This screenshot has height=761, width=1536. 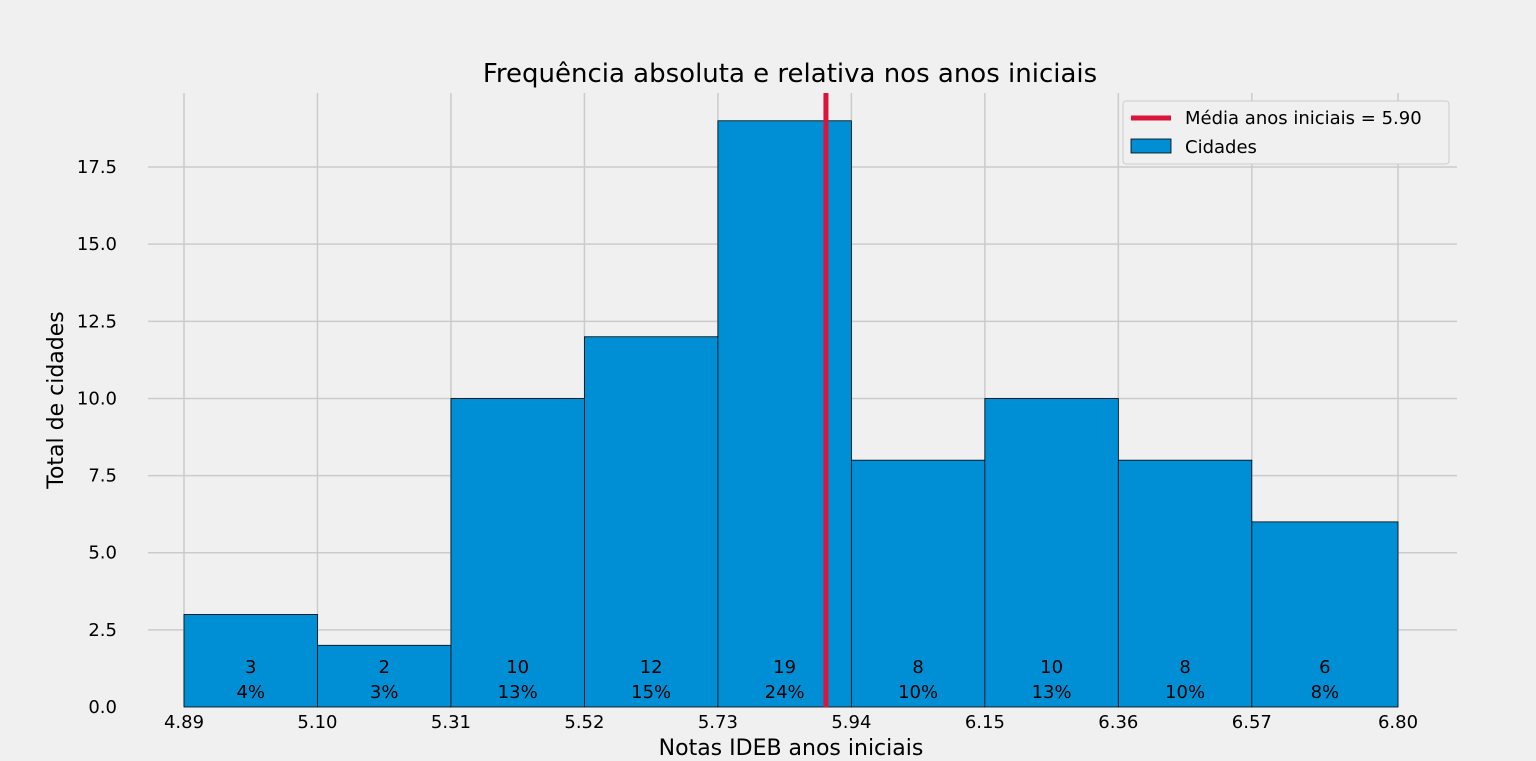 What do you see at coordinates (97, 398) in the screenshot?
I see `y-tick-label: 10.0` at bounding box center [97, 398].